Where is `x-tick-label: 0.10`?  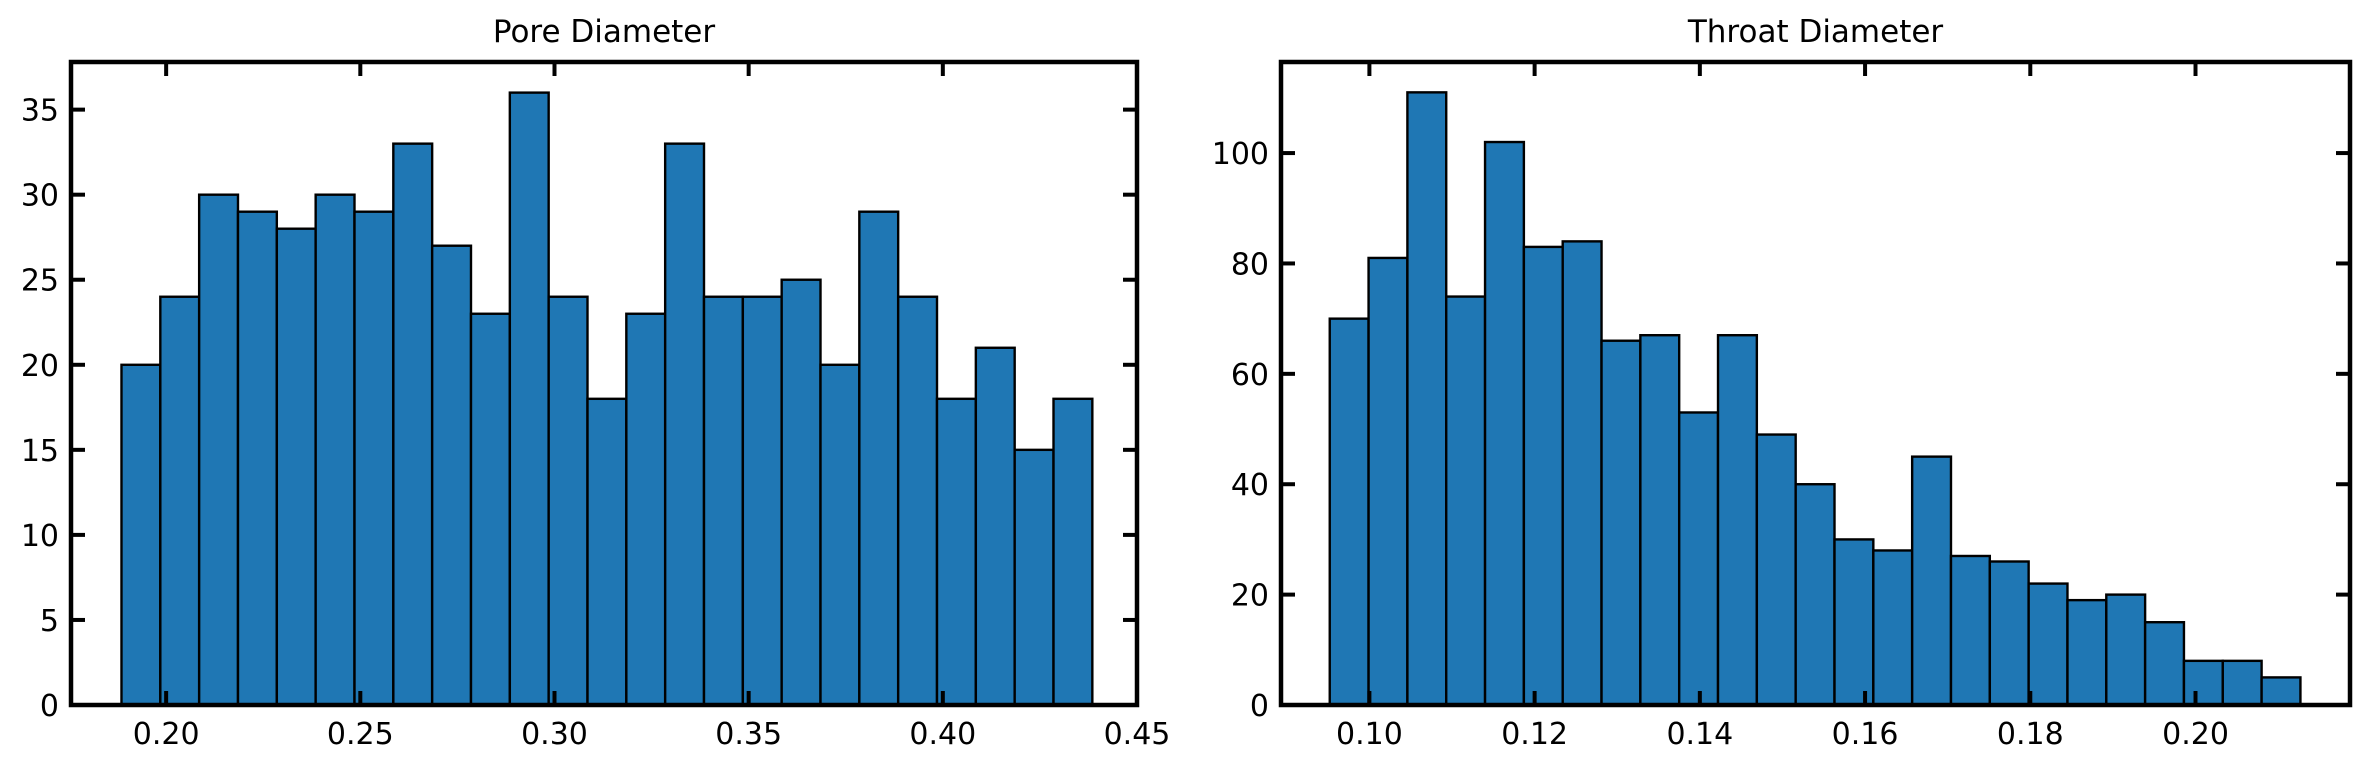
x-tick-label: 0.10 is located at coordinates (1369, 734).